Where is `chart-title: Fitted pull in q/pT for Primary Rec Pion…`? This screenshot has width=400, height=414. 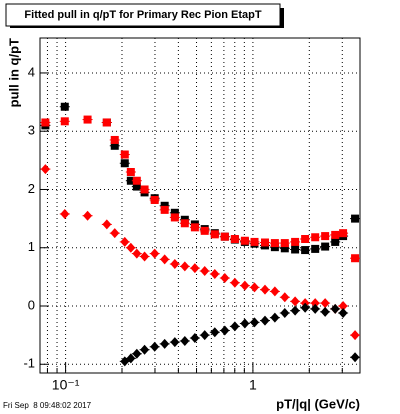
chart-title: Fitted pull in q/pT for Primary Rec Pion… is located at coordinates (142, 15).